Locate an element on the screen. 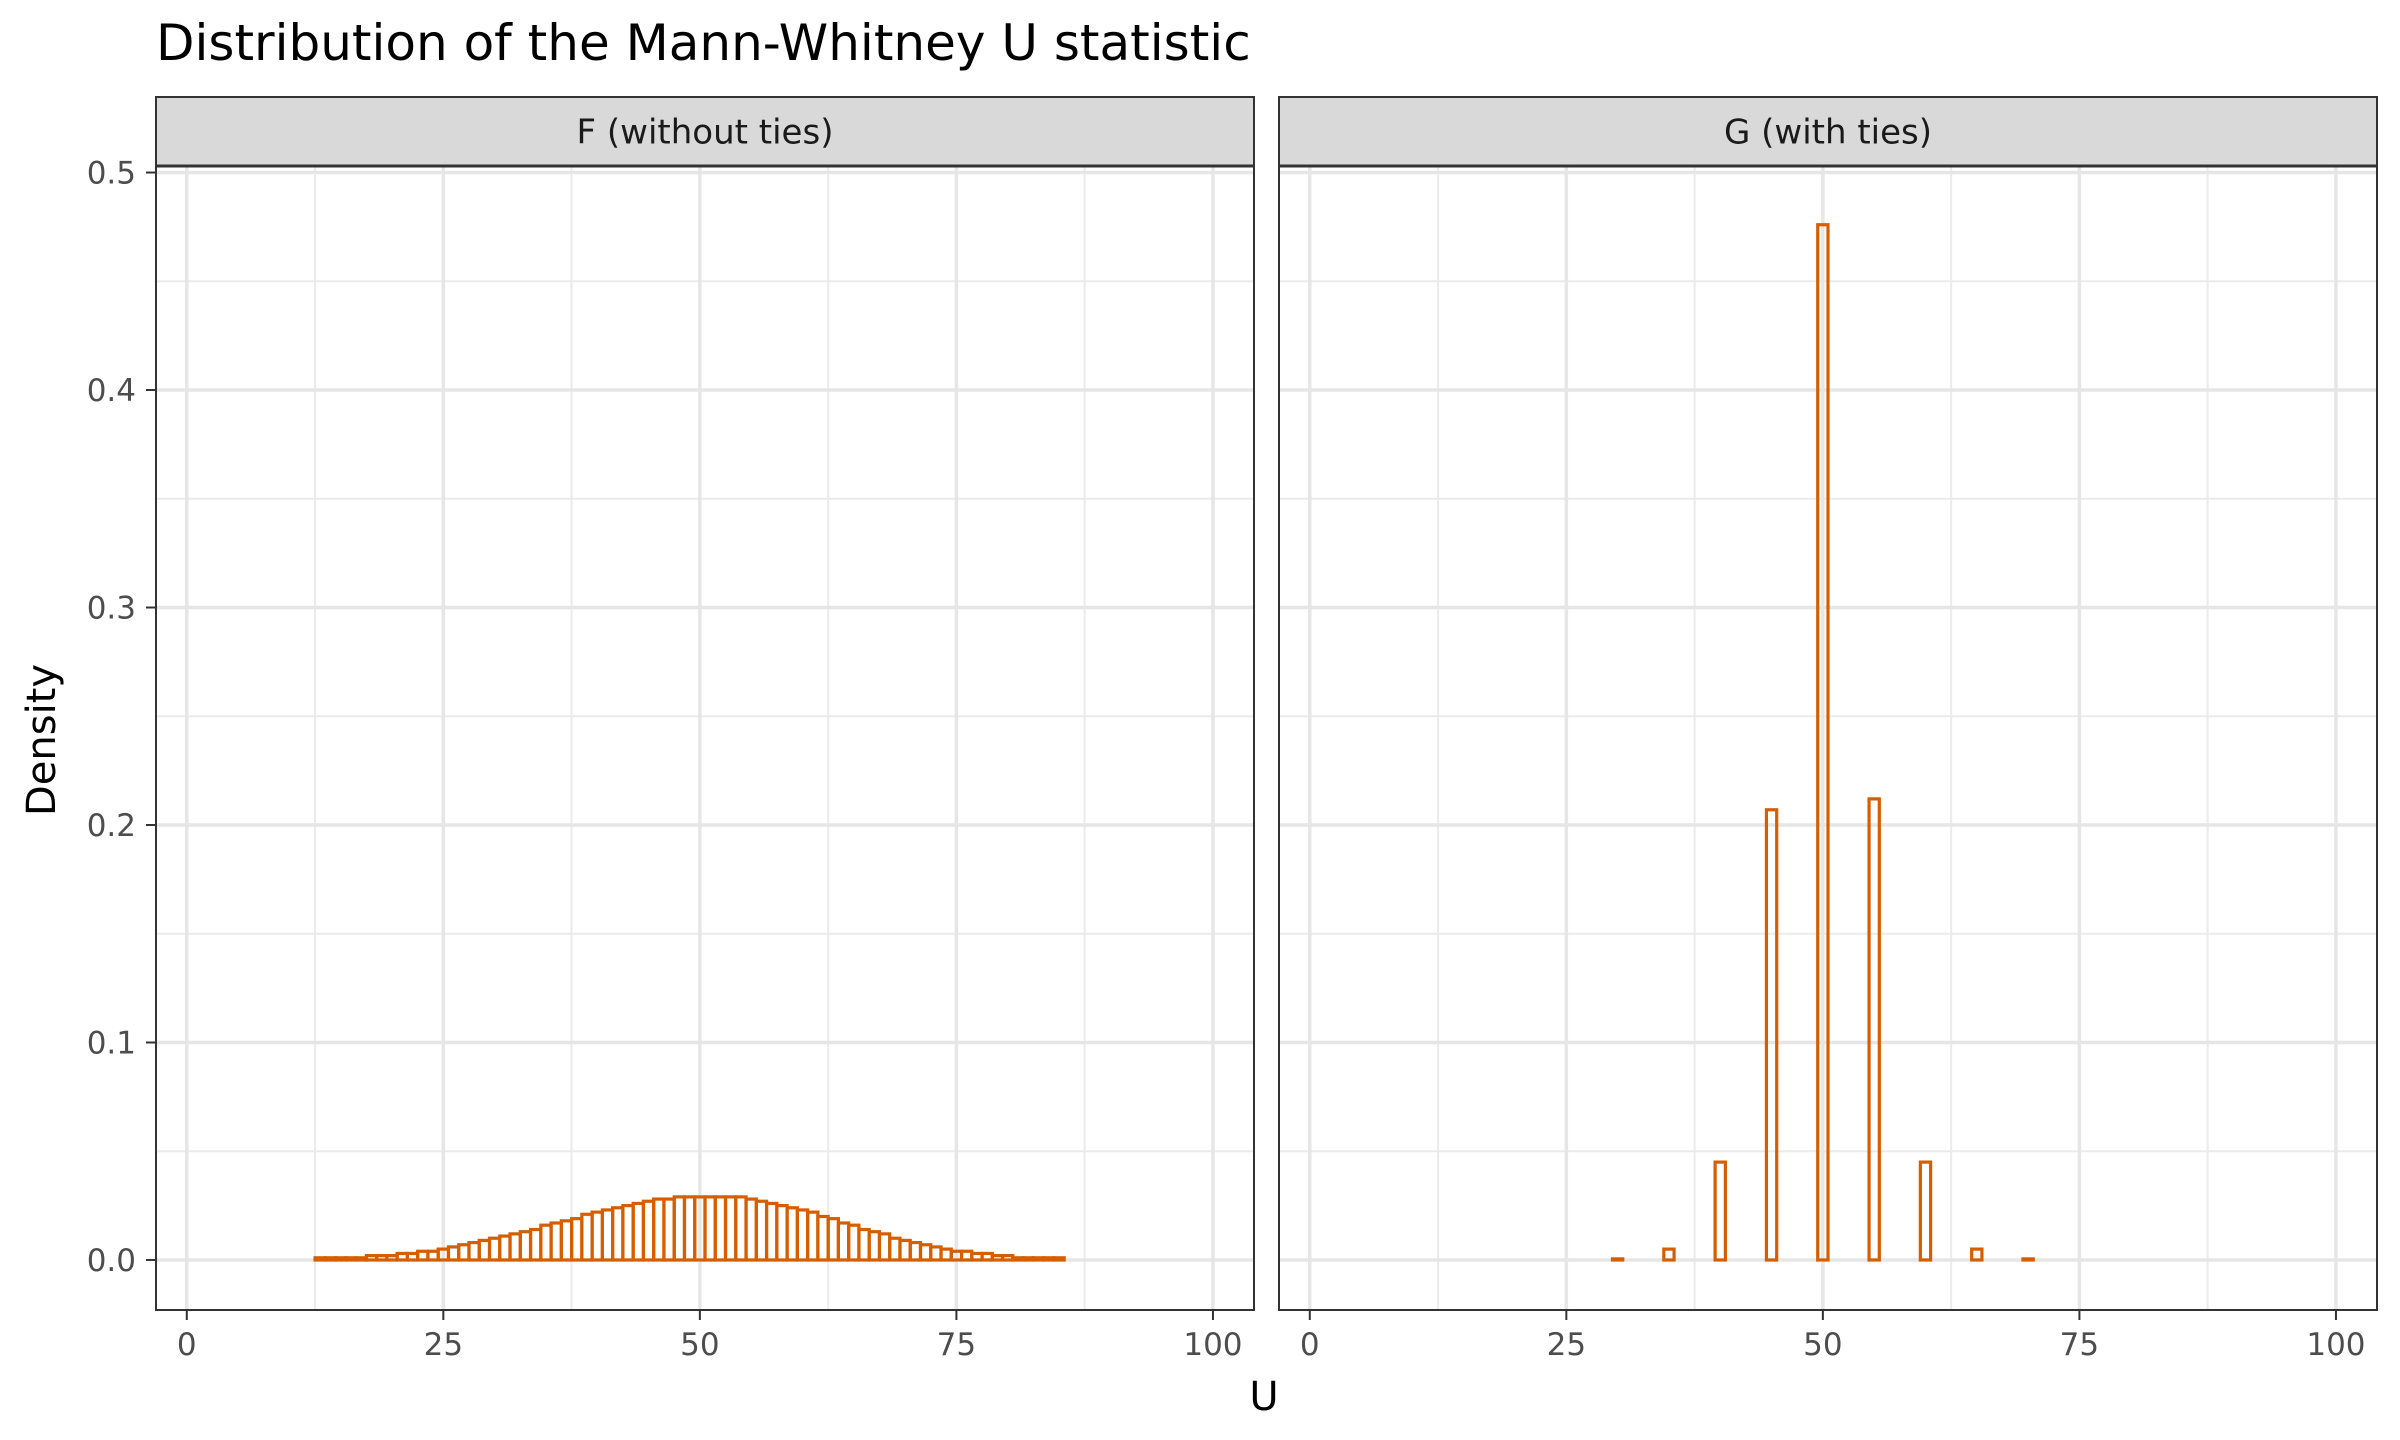 This screenshot has width=2400, height=1440. facet-strip-label: F (without ties) is located at coordinates (705, 133).